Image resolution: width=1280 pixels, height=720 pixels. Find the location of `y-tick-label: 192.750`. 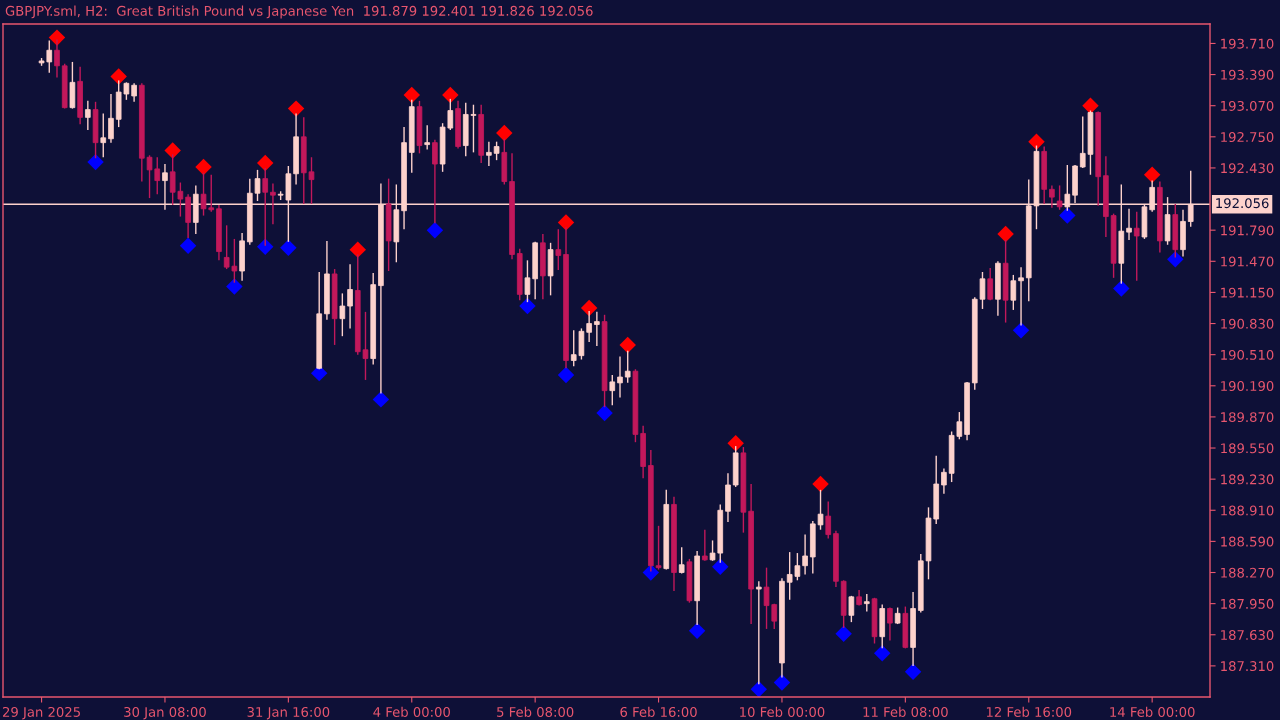

y-tick-label: 192.750 is located at coordinates (1247, 137).